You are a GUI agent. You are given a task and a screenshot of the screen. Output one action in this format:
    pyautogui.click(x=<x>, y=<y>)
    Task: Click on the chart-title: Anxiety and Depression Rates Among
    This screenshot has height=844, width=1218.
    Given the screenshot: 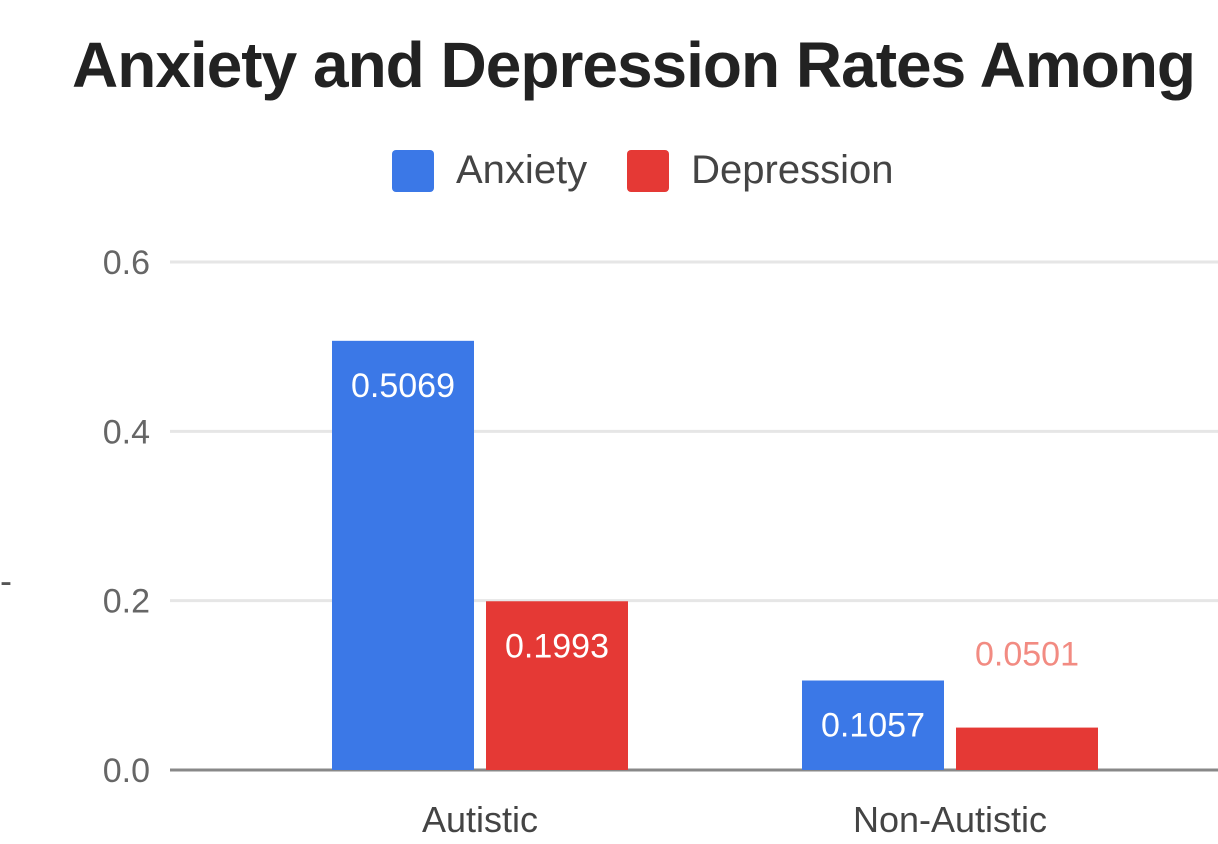 What is the action you would take?
    pyautogui.click(x=634, y=65)
    